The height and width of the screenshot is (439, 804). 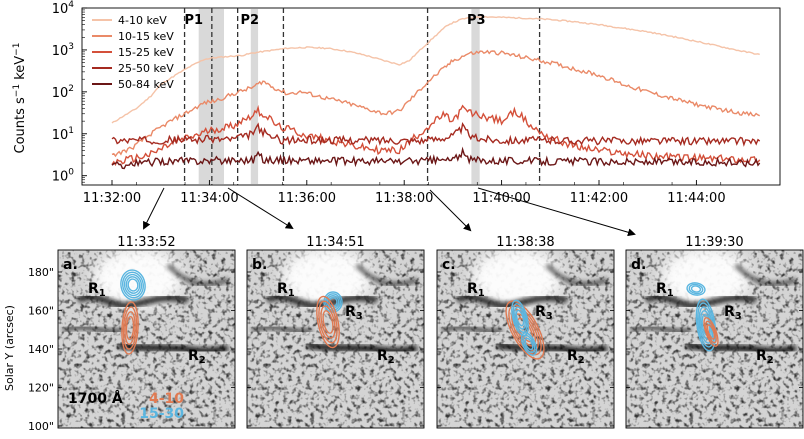 What do you see at coordinates (334, 20) in the screenshot?
I see `period-labels: P1 P2 P3` at bounding box center [334, 20].